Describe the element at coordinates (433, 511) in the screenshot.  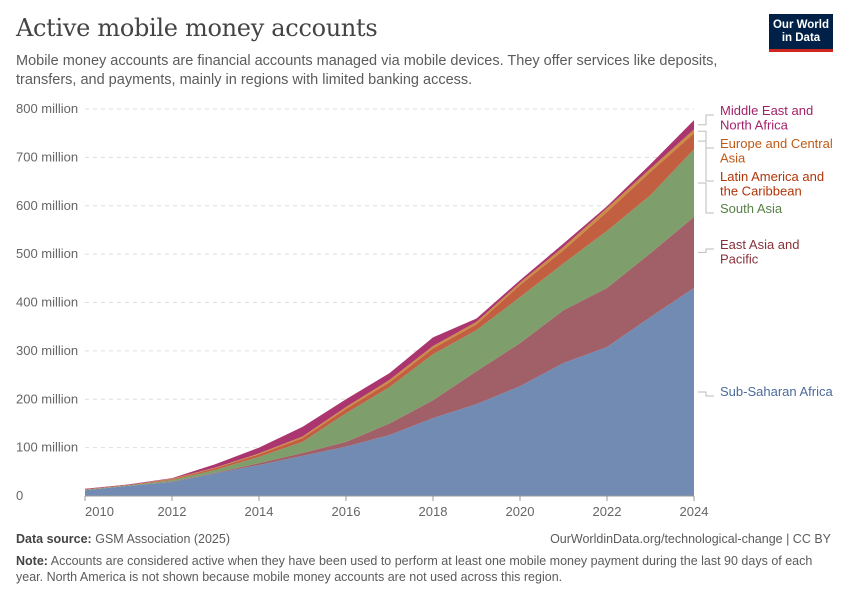
I see `x-tick-label: 2018` at that location.